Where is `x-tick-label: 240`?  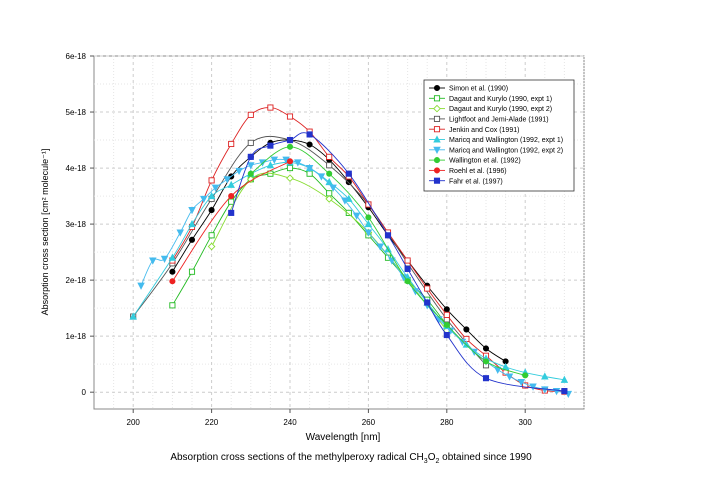 x-tick-label: 240 is located at coordinates (290, 422).